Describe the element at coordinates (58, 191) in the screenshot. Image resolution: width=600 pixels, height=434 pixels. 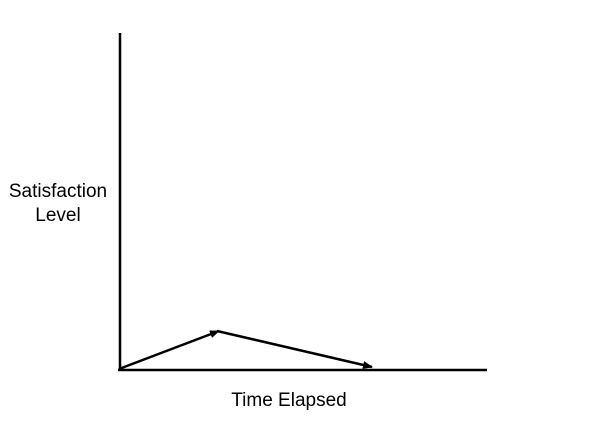
I see `y-axis-label: Satisfaction` at that location.